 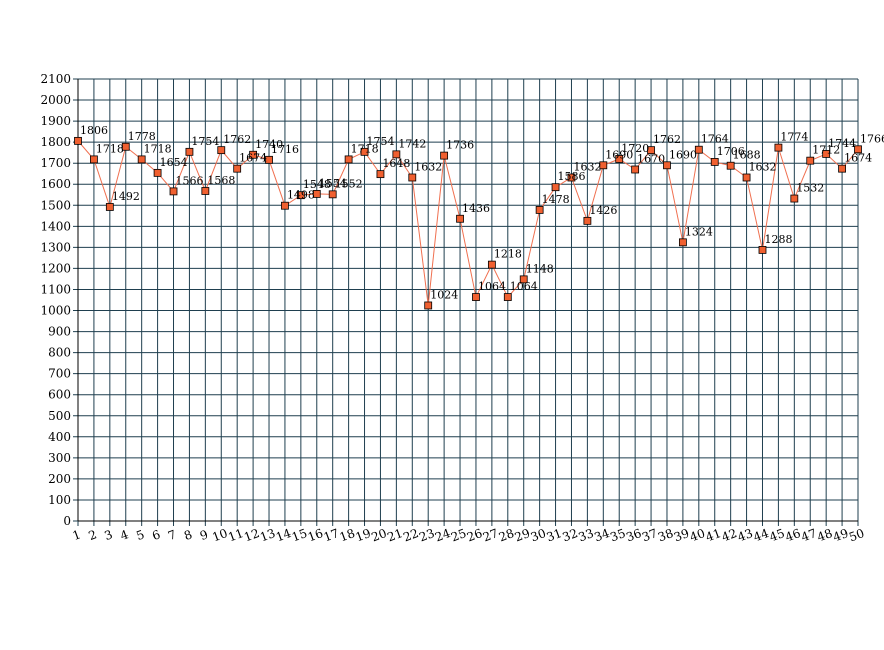 I want to click on x-tick-label: 25, so click(x=458, y=535).